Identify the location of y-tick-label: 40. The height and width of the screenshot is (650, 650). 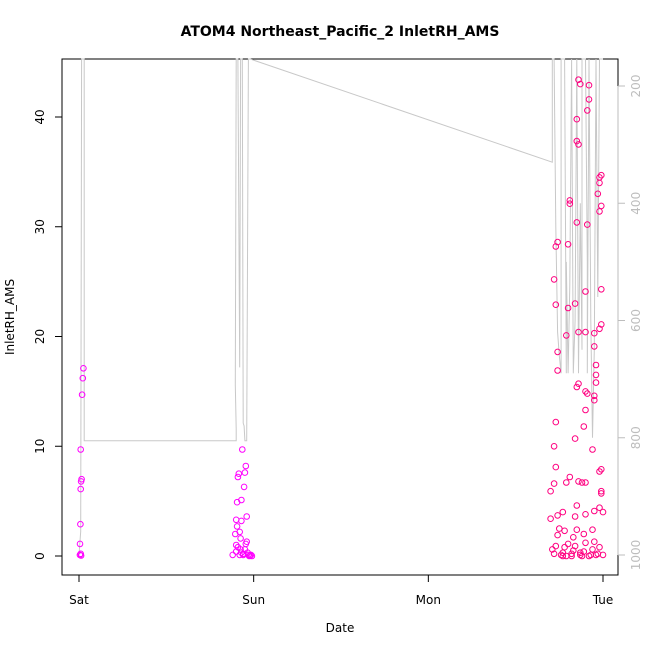
(40, 116).